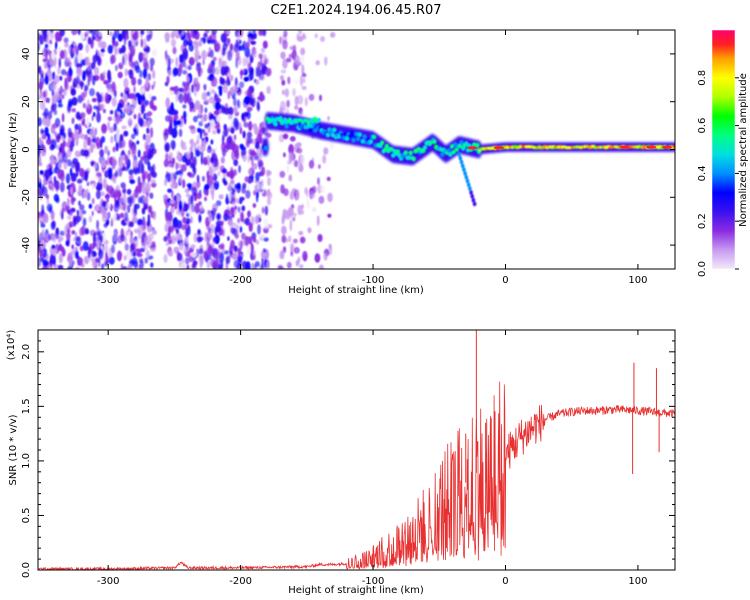  I want to click on y-tick-label: 1.0, so click(26, 461).